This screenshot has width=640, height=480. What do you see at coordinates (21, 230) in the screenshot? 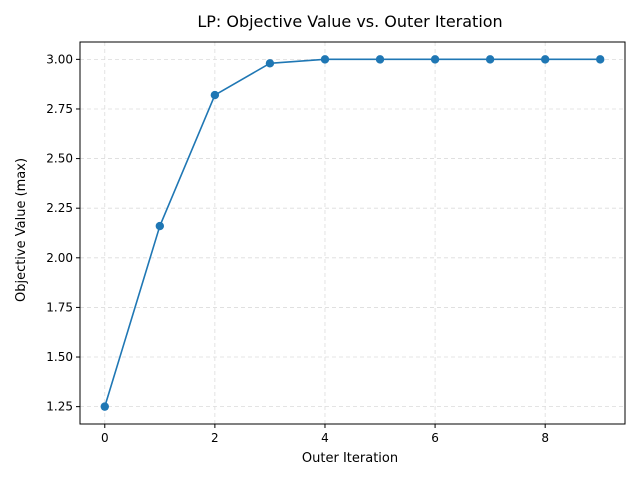
I see `y-axis-label: Objective Value (max)` at bounding box center [21, 230].